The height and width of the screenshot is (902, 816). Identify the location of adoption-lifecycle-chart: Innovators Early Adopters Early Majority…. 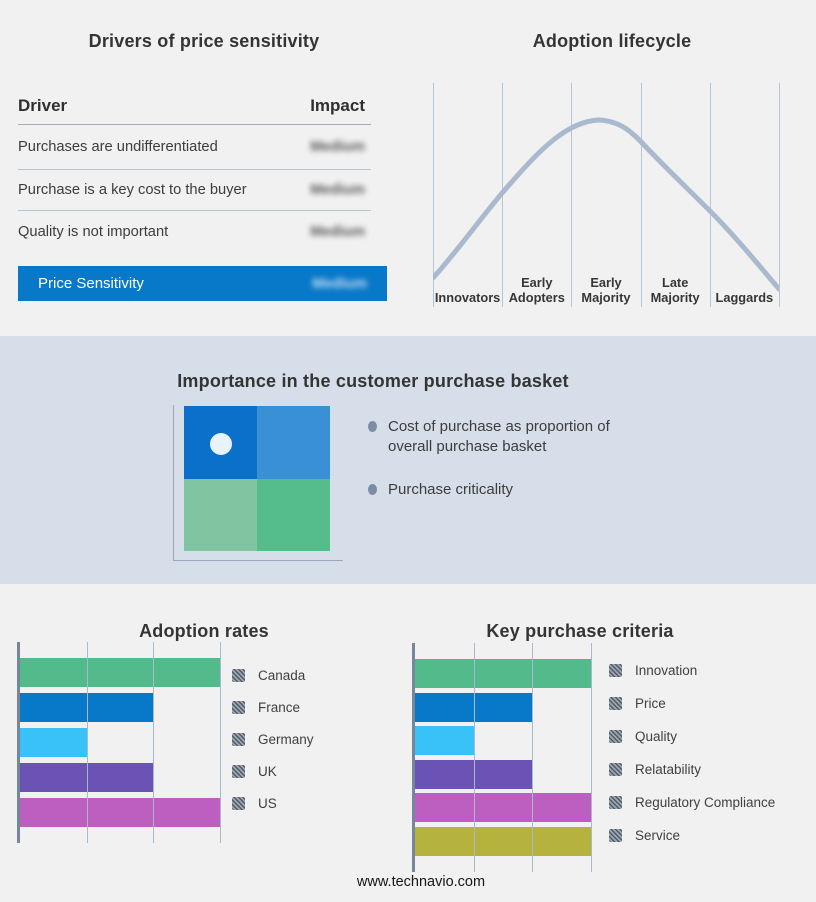
(606, 195).